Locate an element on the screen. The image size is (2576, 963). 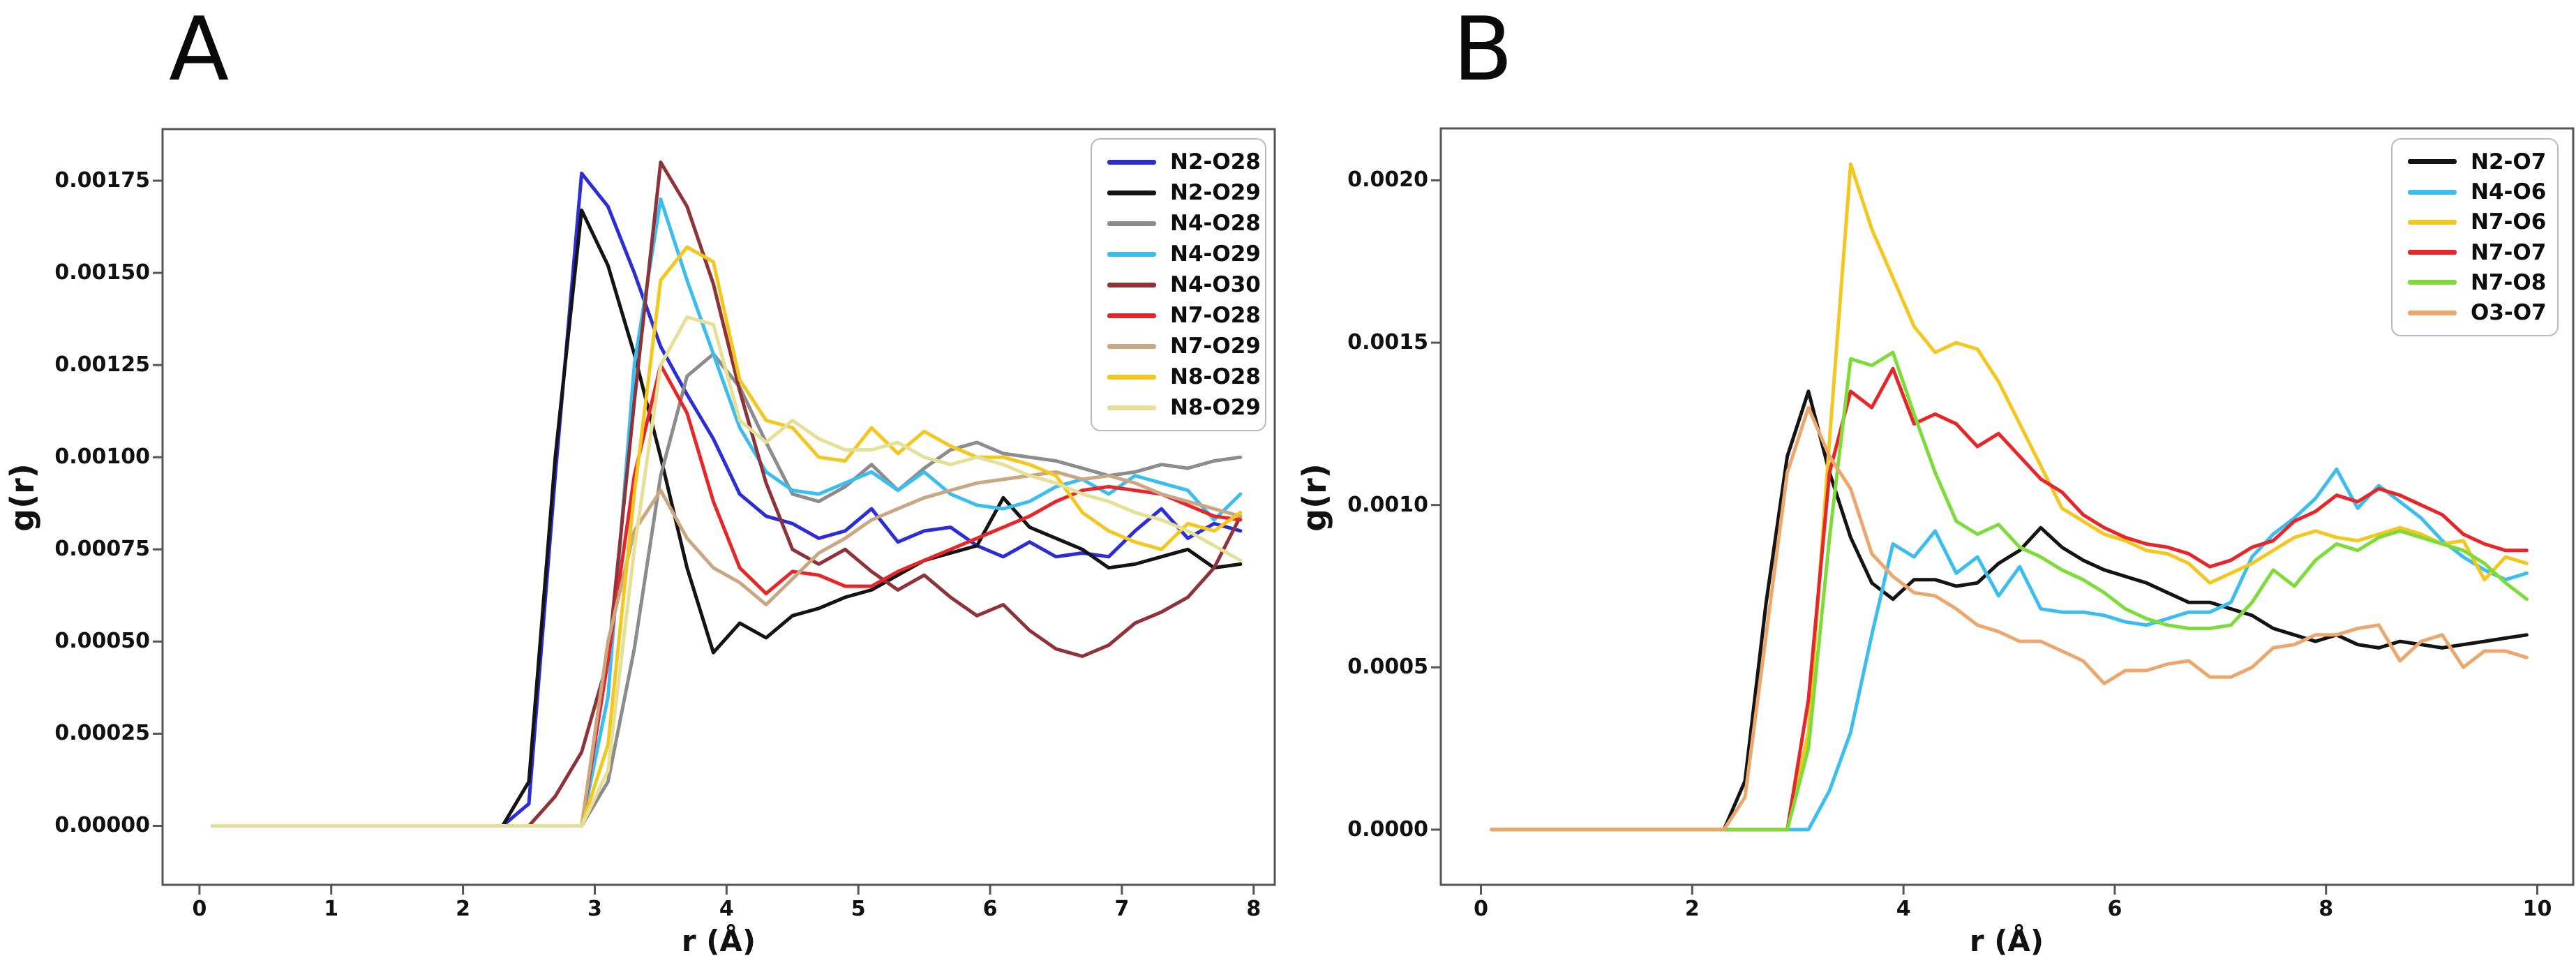
legend-item: N2-O28 is located at coordinates (1178, 162).